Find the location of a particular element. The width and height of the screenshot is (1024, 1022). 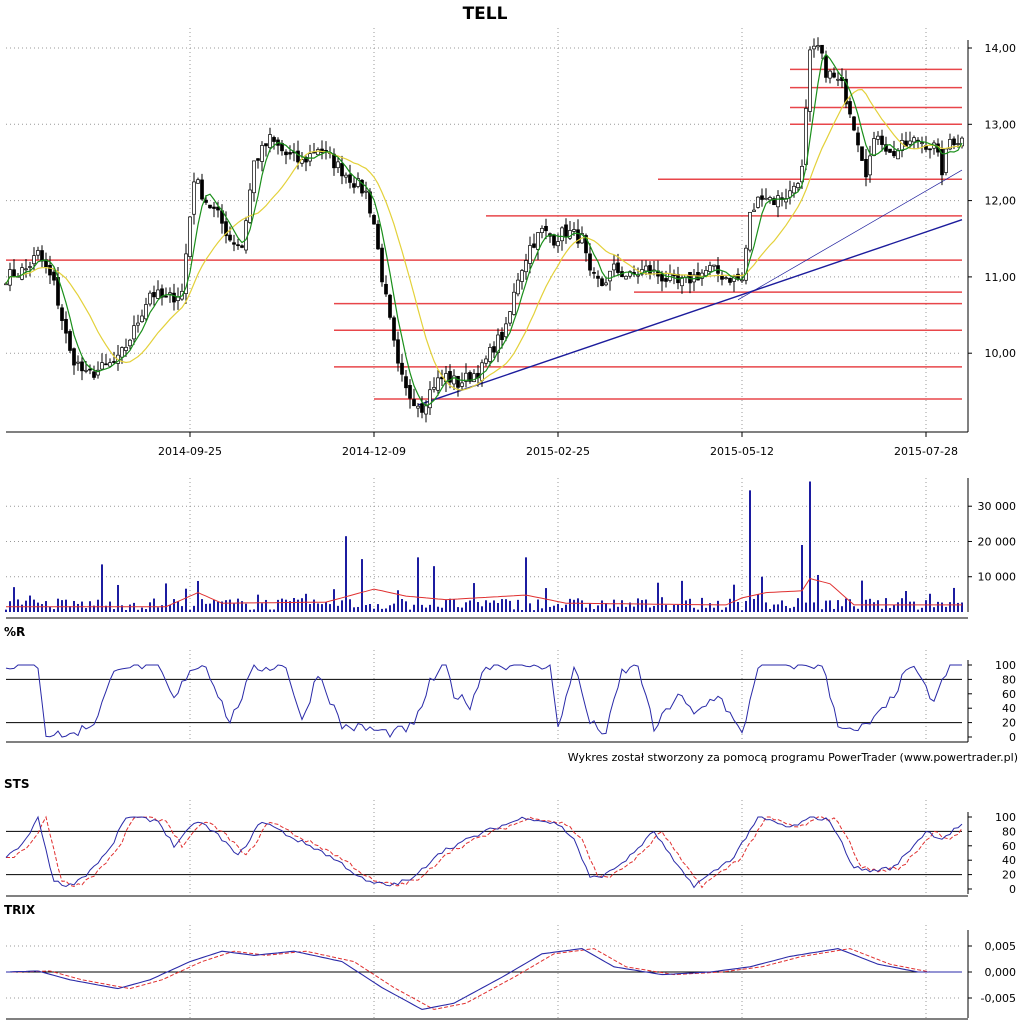

trix-title: TRIX is located at coordinates (20, 910).